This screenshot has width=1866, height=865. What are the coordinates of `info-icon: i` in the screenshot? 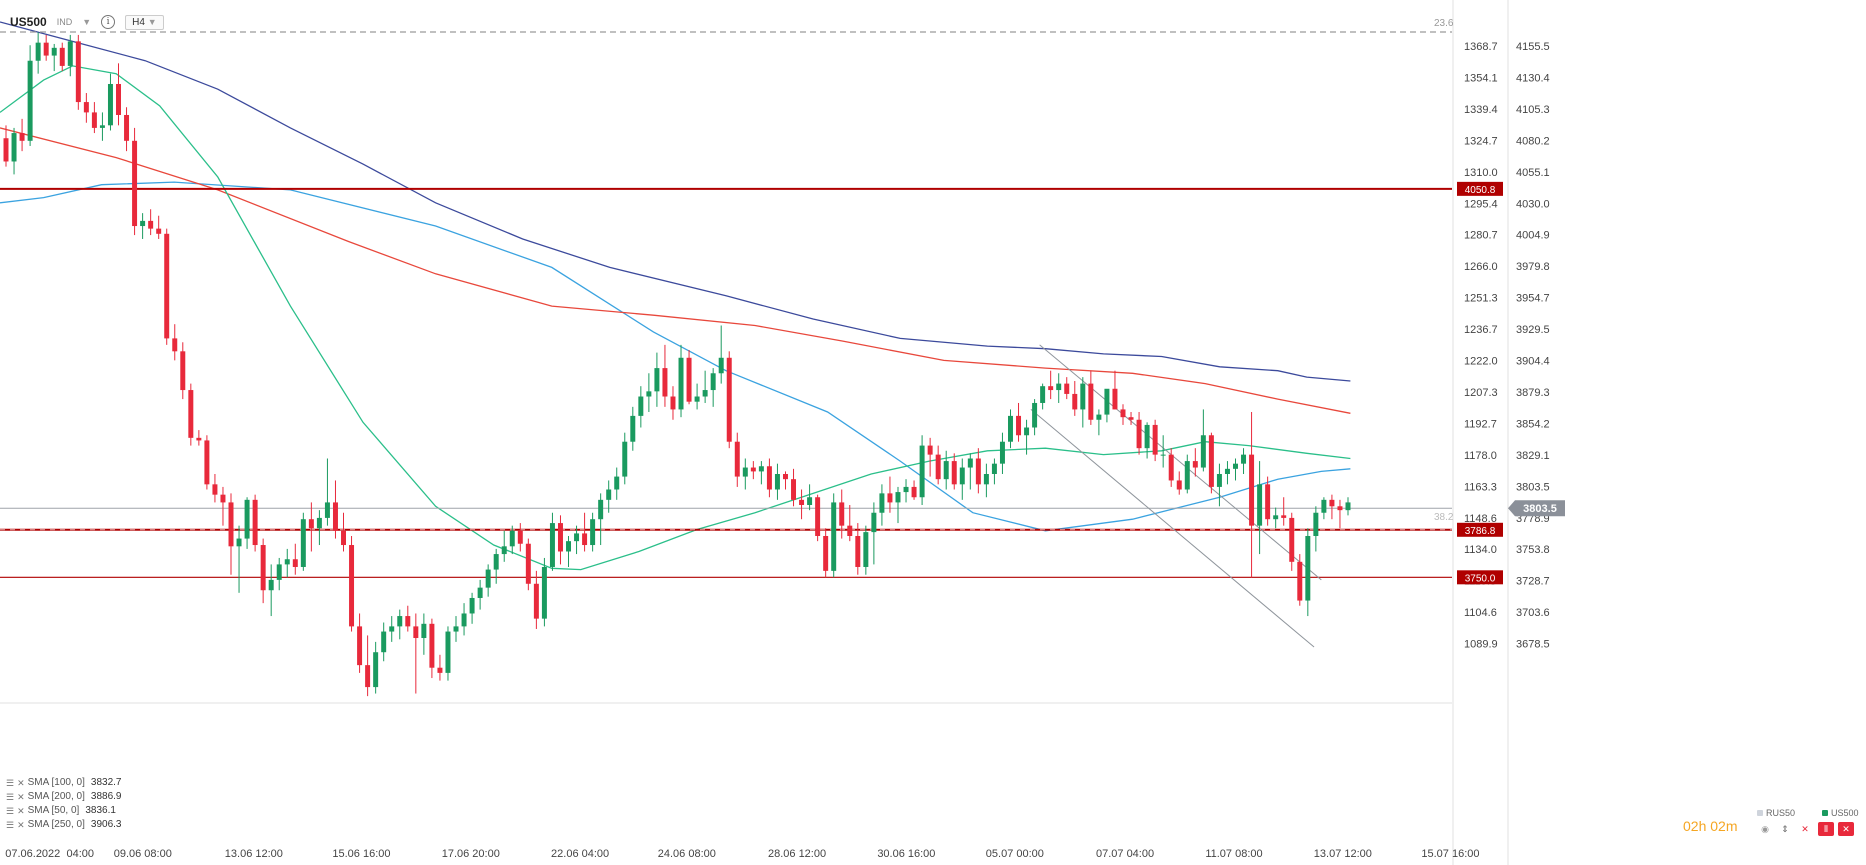 It's located at (108, 22).